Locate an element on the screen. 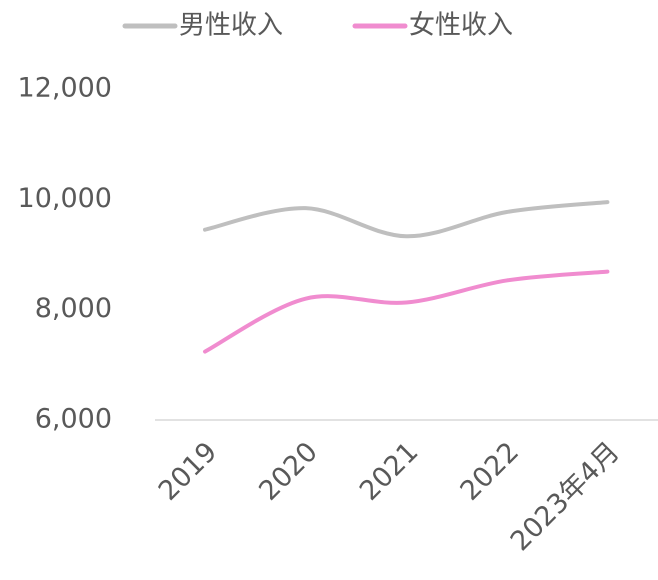 Image resolution: width=658 pixels, height=580 pixels. legend-label: 女性收入 is located at coordinates (461, 26).